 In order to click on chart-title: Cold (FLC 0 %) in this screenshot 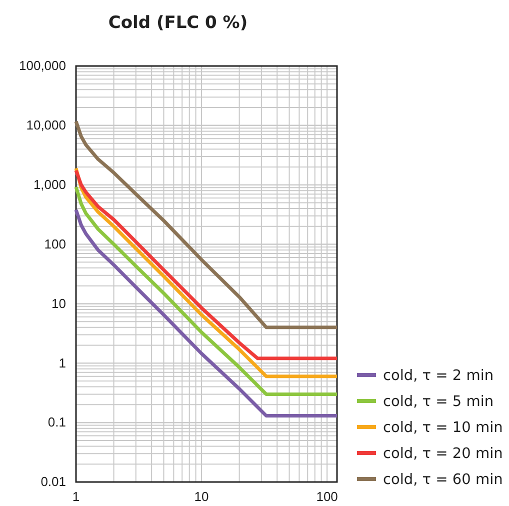, I will do `click(178, 23)`.